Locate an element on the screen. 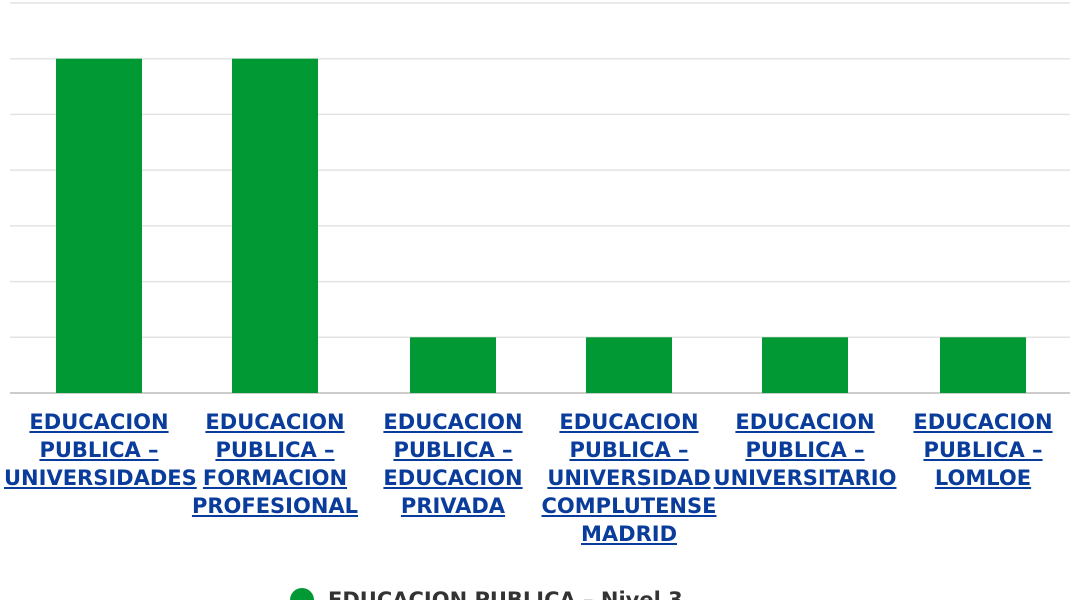 The width and height of the screenshot is (1090, 600). x-tick-label-line: LOMLOE is located at coordinates (983, 478).